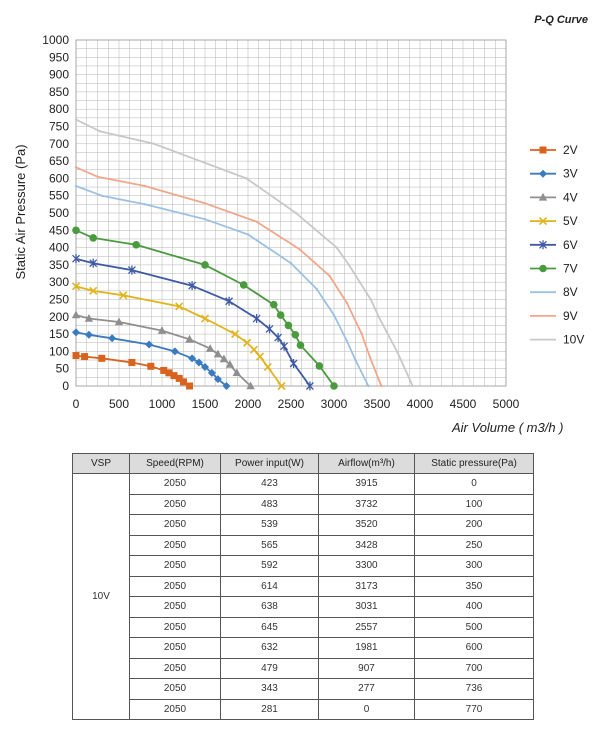  I want to click on legend-label: 5V, so click(570, 221).